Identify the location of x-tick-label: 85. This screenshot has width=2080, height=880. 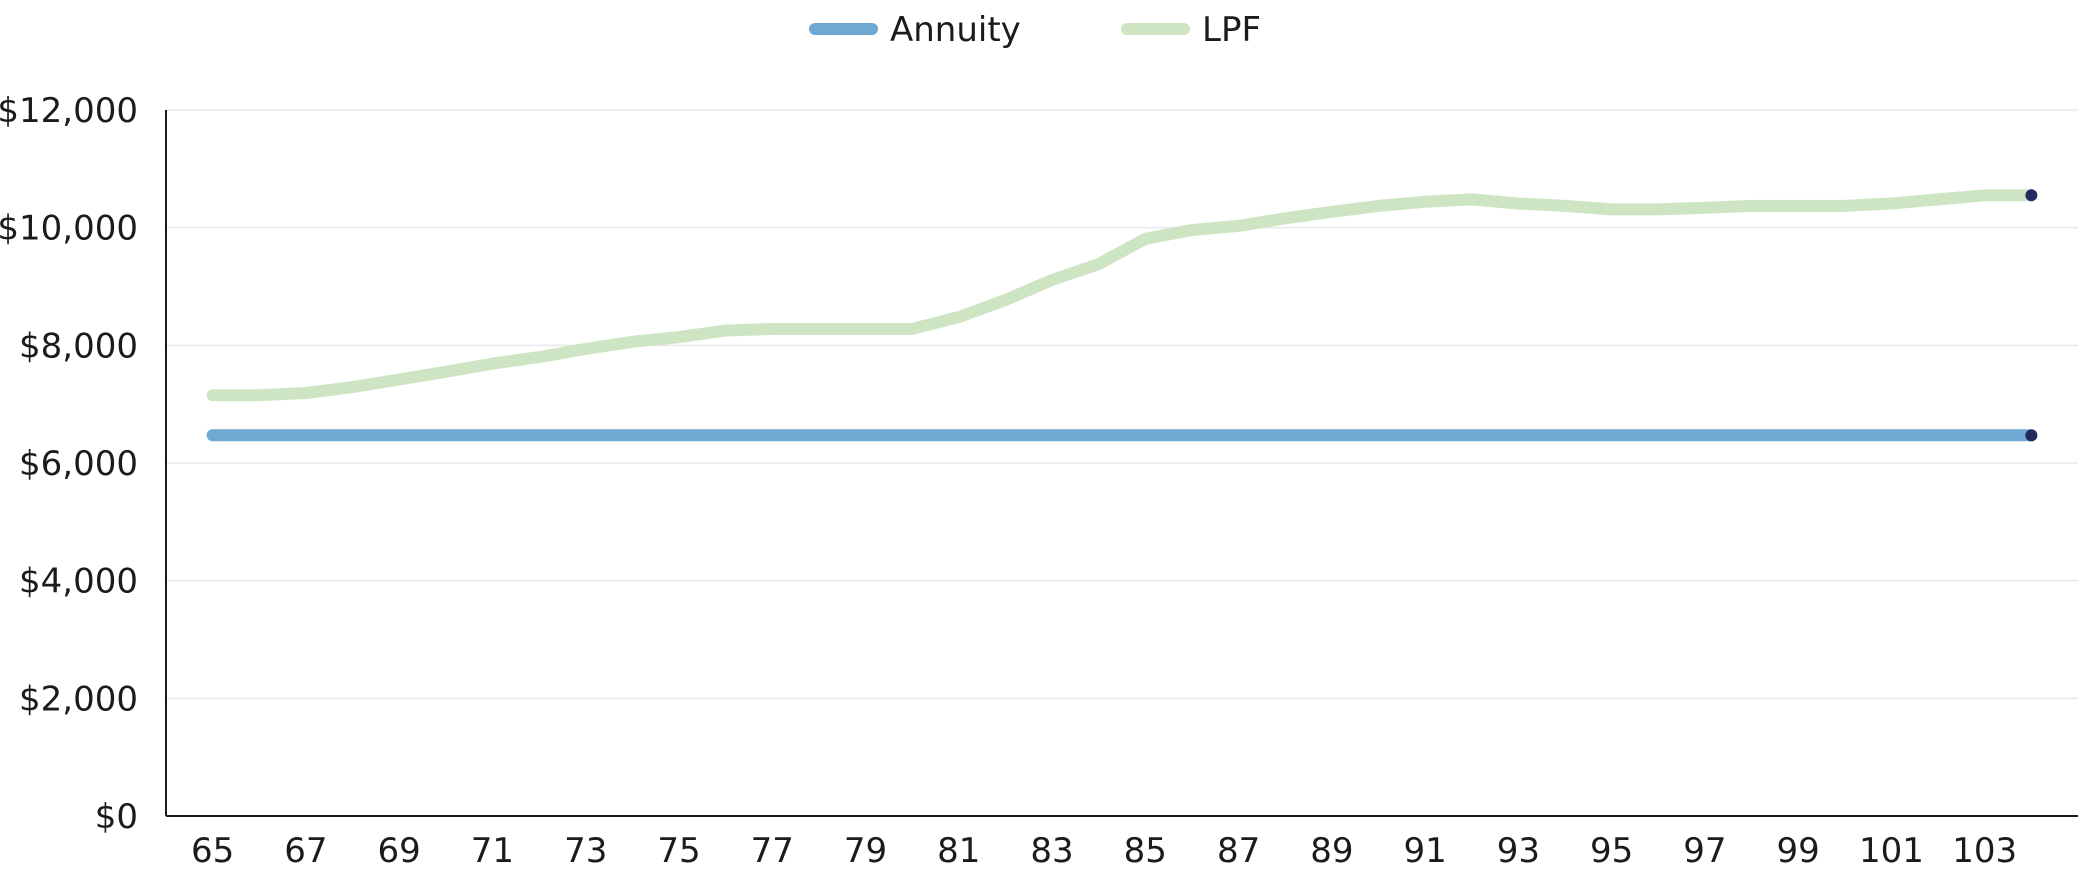
(1145, 851).